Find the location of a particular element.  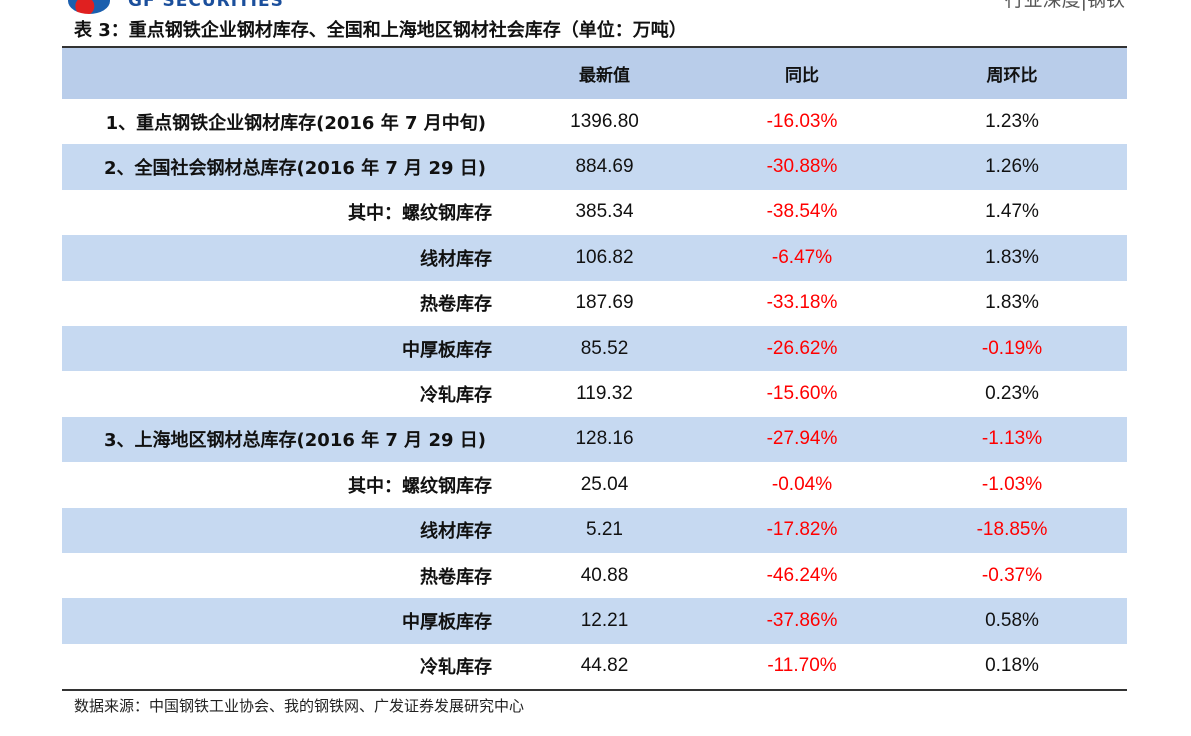

latest-value-cell: 128.16 is located at coordinates (604, 439).